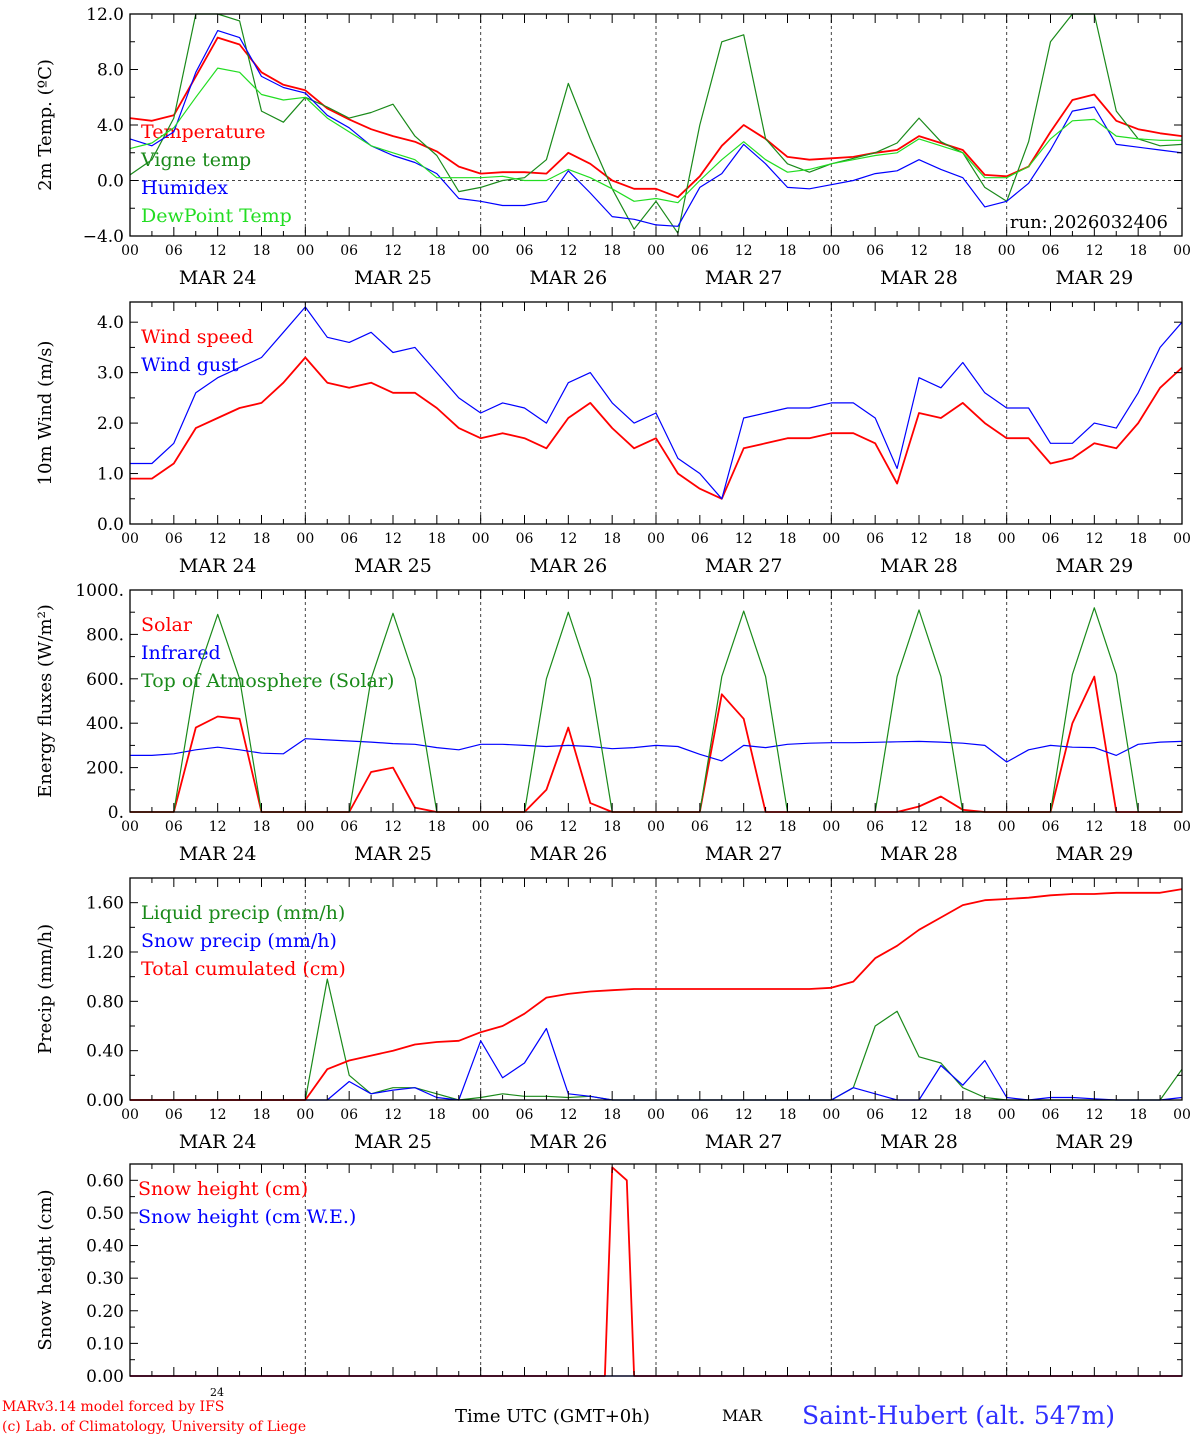  Describe the element at coordinates (105, 1312) in the screenshot. I see `y-tick-label: 0.20` at that location.